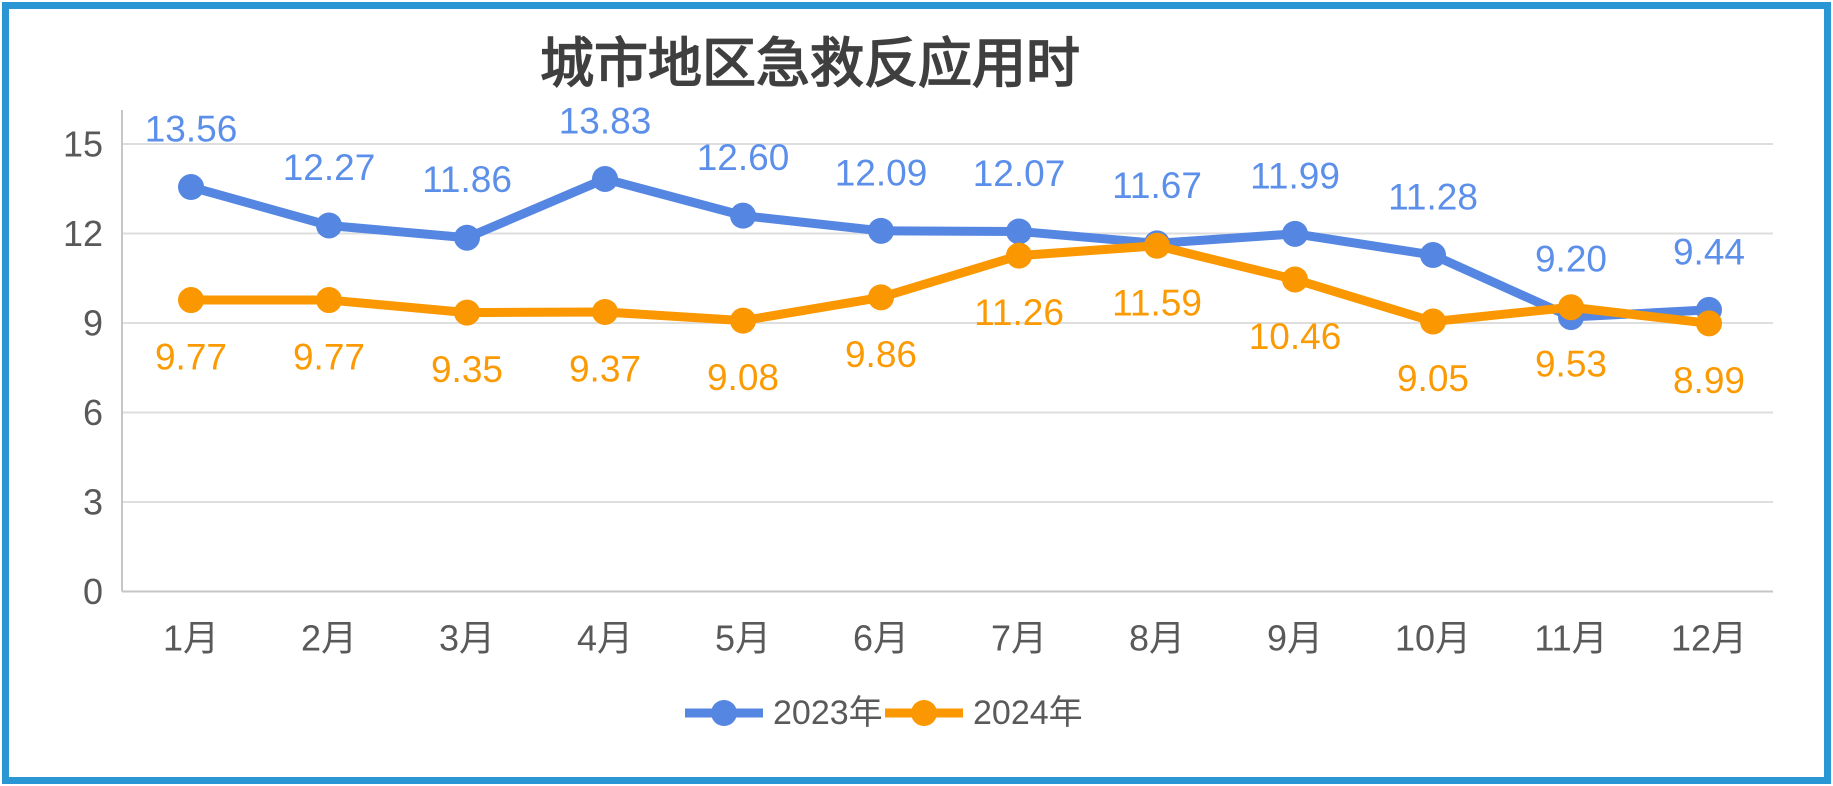 The width and height of the screenshot is (1833, 786). Describe the element at coordinates (1571, 259) in the screenshot. I see `data-label-2023年: 9.20` at that location.